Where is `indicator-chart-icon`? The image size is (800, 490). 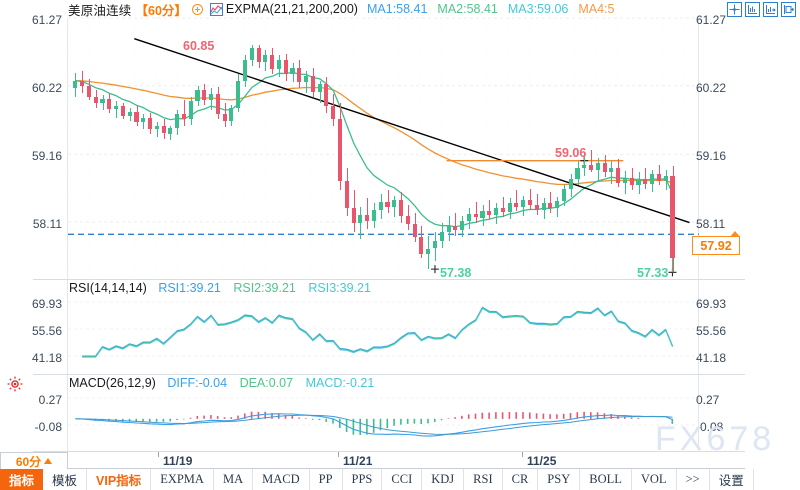 indicator-chart-icon is located at coordinates (216, 9).